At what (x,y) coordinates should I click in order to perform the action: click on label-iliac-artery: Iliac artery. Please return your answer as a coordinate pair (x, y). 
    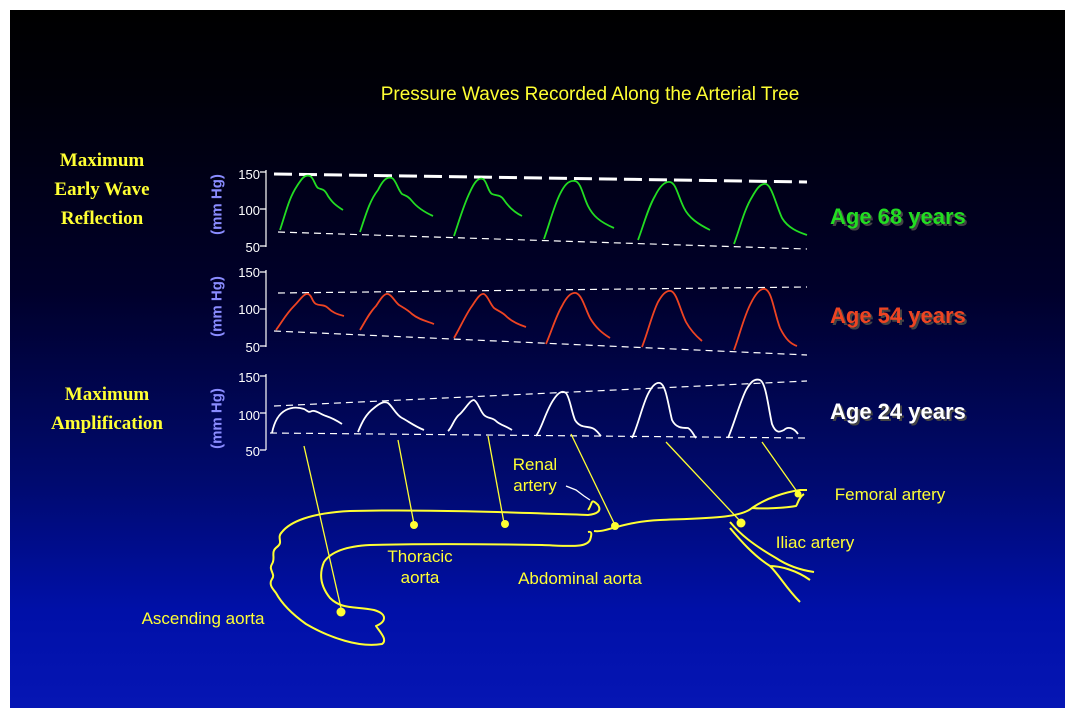
    Looking at the image, I should click on (815, 542).